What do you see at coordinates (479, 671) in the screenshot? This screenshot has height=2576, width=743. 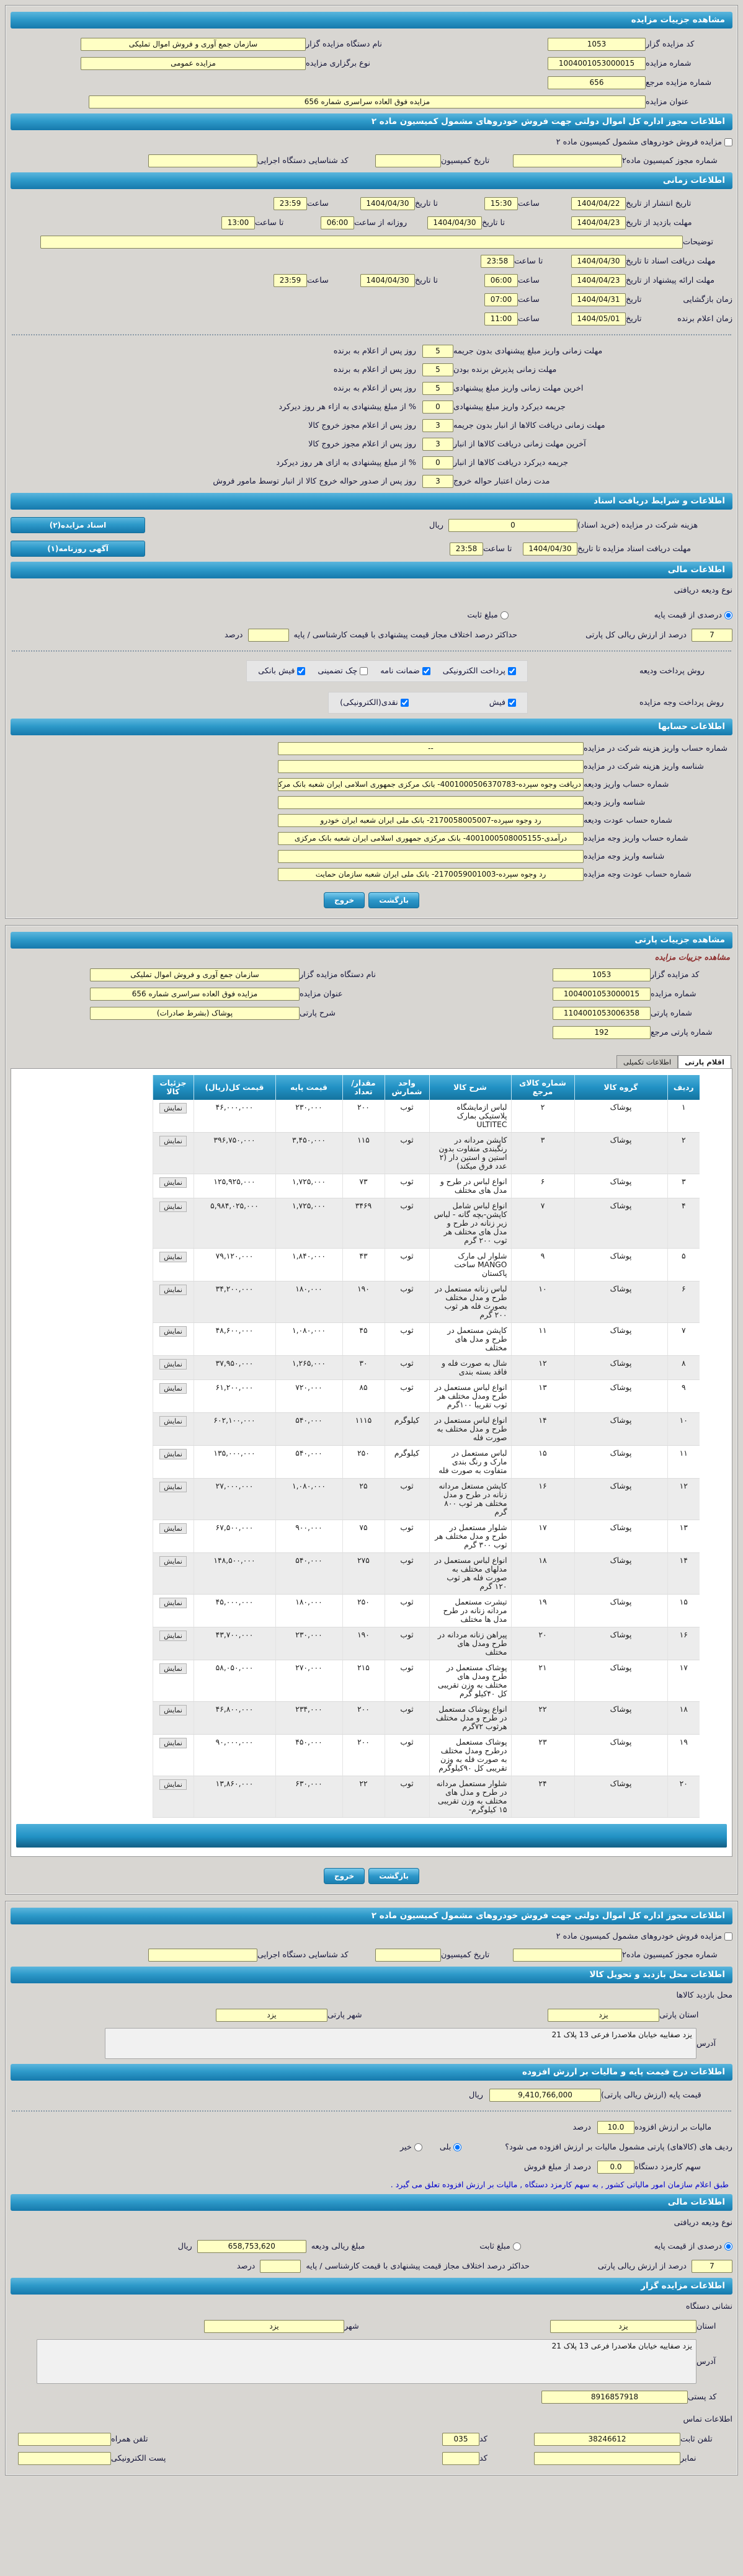 I see `electronic-payment-checkbox: پرداخت الکترونیکی` at bounding box center [479, 671].